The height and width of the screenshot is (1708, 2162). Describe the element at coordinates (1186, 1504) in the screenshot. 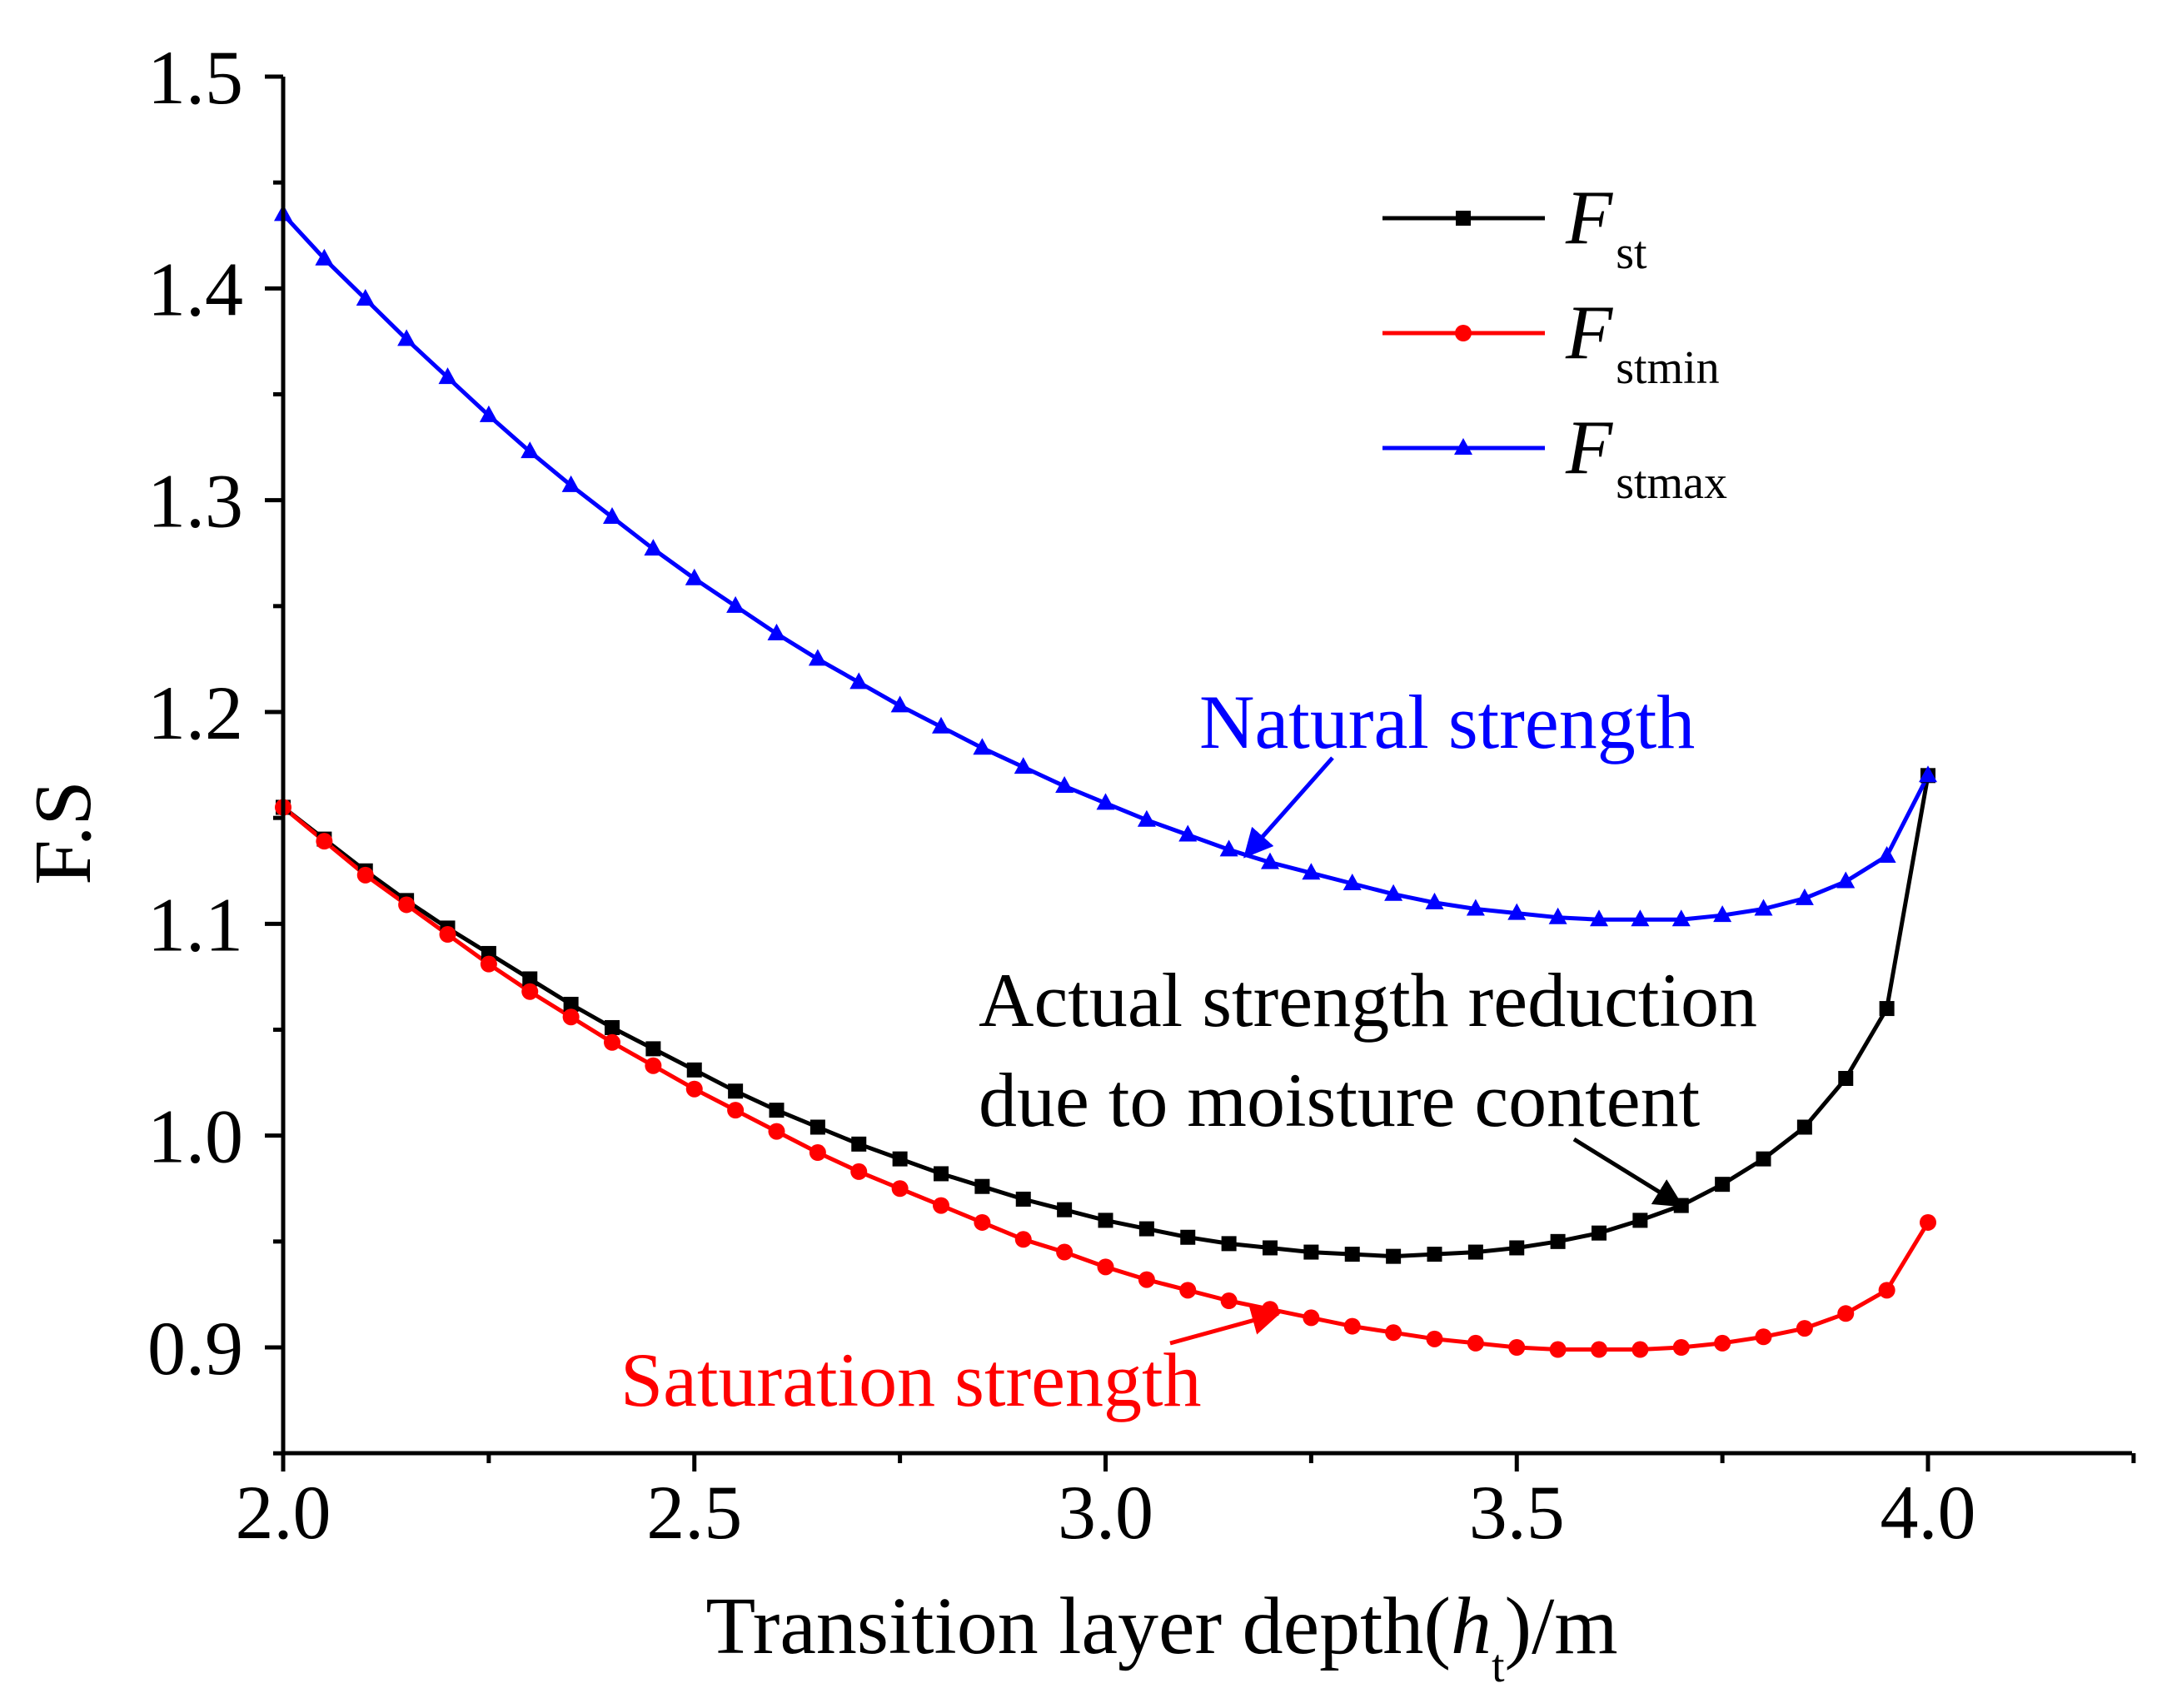

I see `x-ticks: 2.0 2.5 3.0 3.5 4.0` at that location.